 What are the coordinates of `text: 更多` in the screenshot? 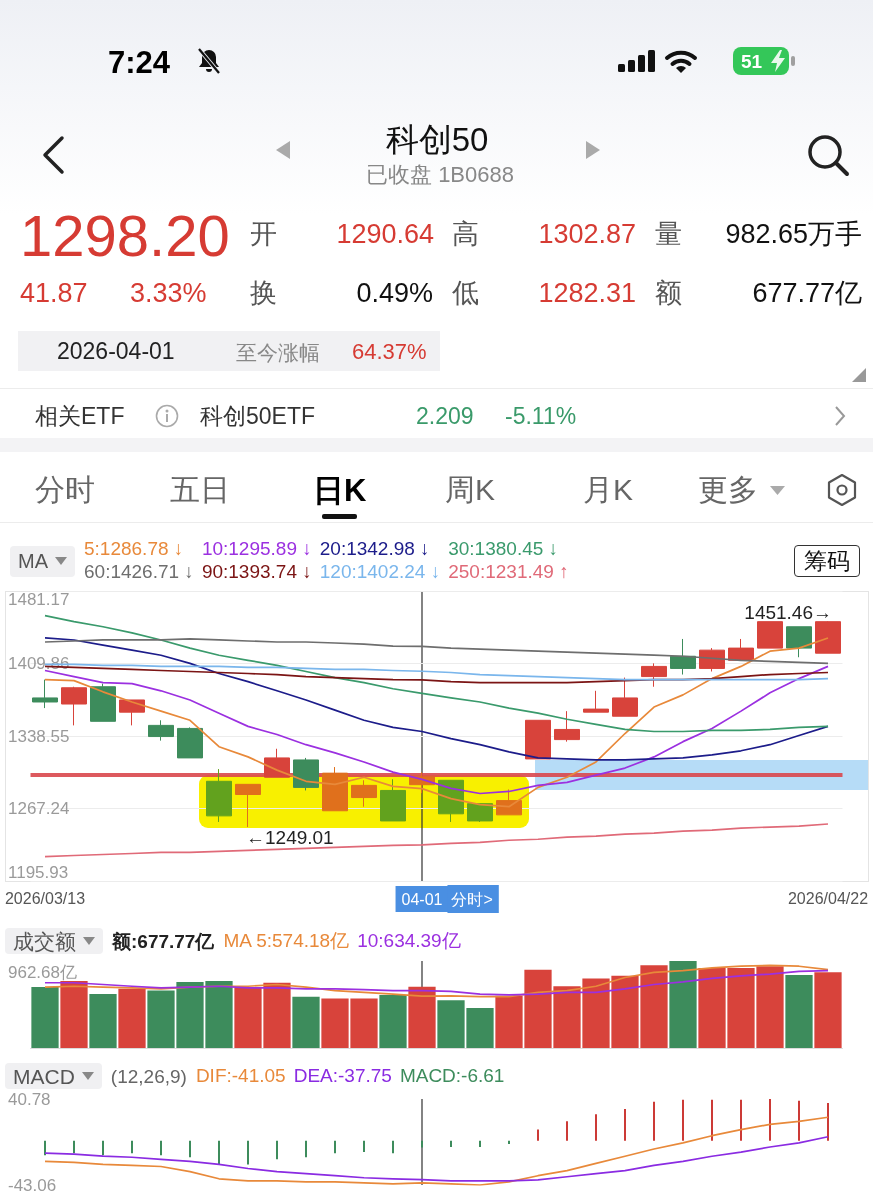 It's located at (728, 489).